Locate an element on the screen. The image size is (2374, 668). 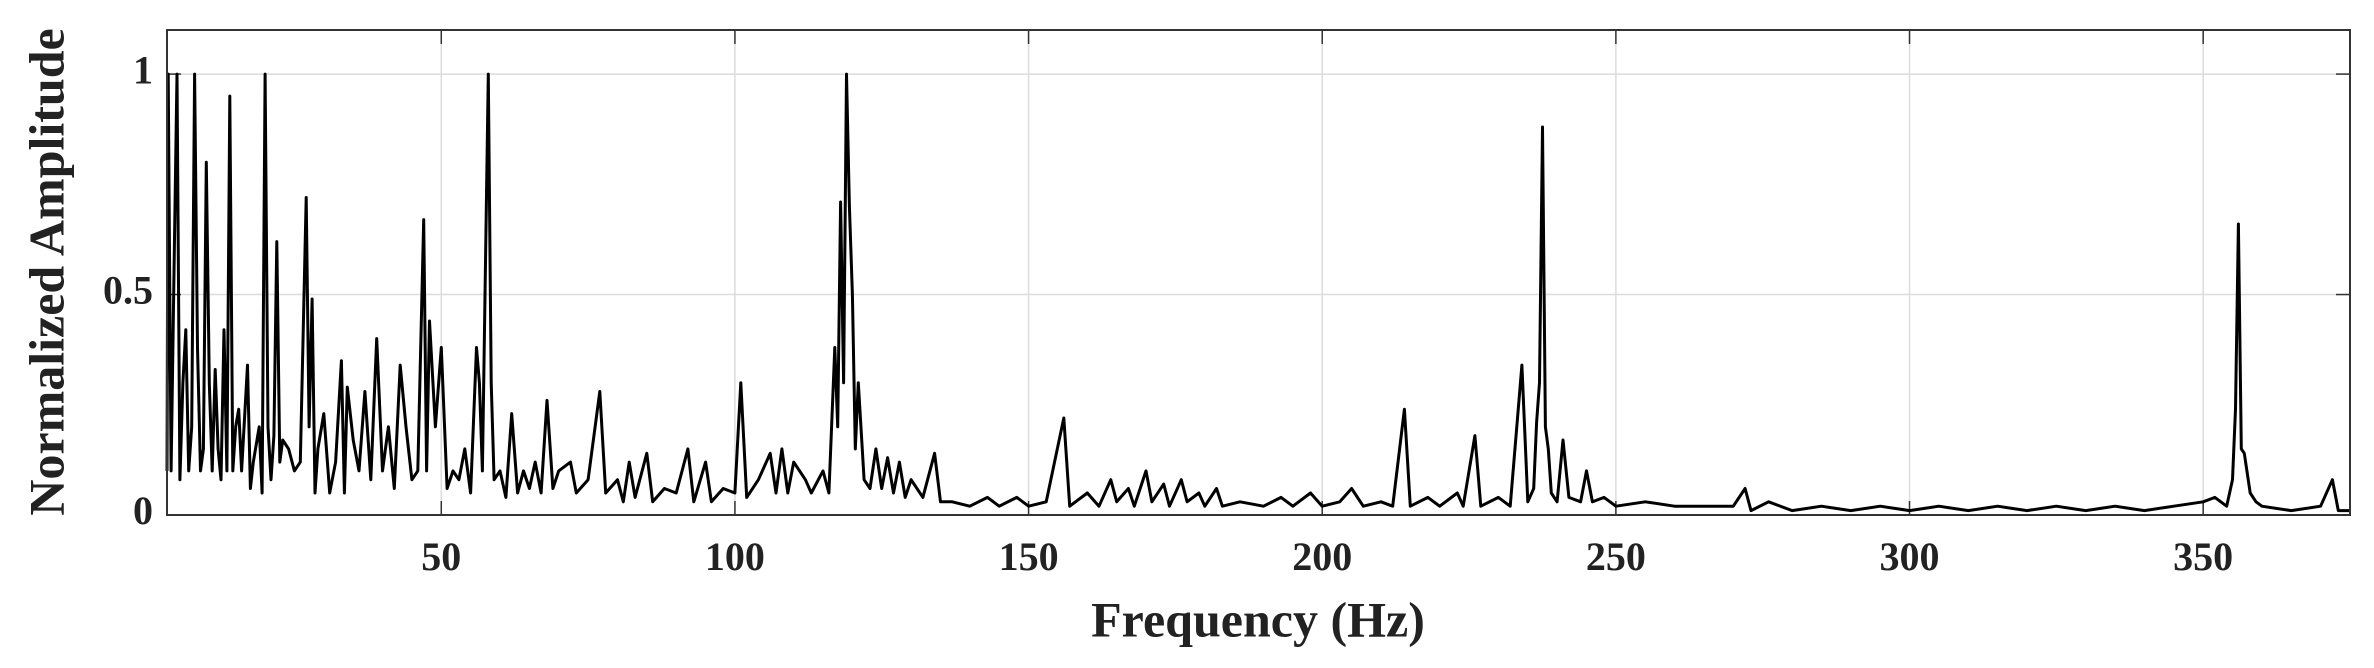
x-tick-label: 350 is located at coordinates (2203, 556).